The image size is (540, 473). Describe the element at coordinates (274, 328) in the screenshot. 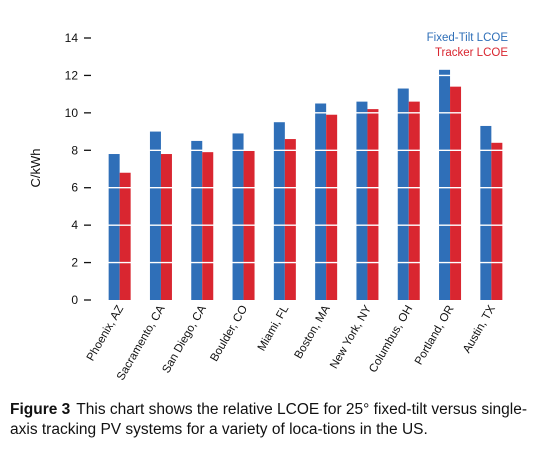

I see `x-tick-label: Miami, FL` at that location.